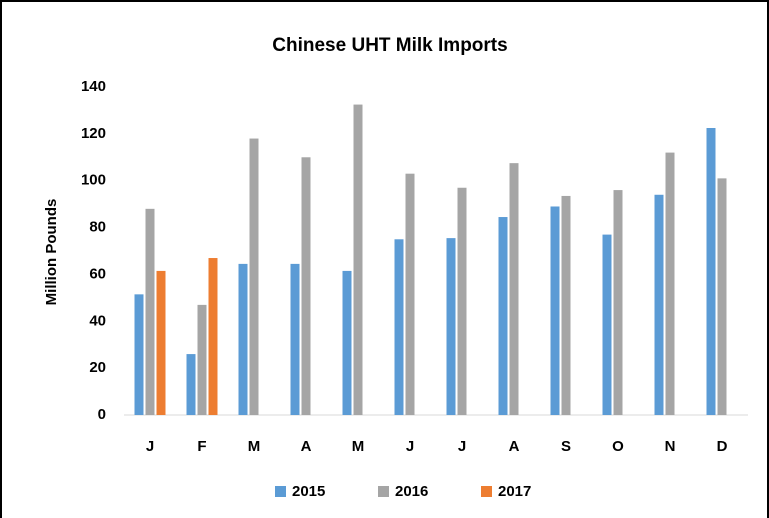 This screenshot has width=769, height=518. Describe the element at coordinates (722, 446) in the screenshot. I see `x-tick-label: D` at that location.